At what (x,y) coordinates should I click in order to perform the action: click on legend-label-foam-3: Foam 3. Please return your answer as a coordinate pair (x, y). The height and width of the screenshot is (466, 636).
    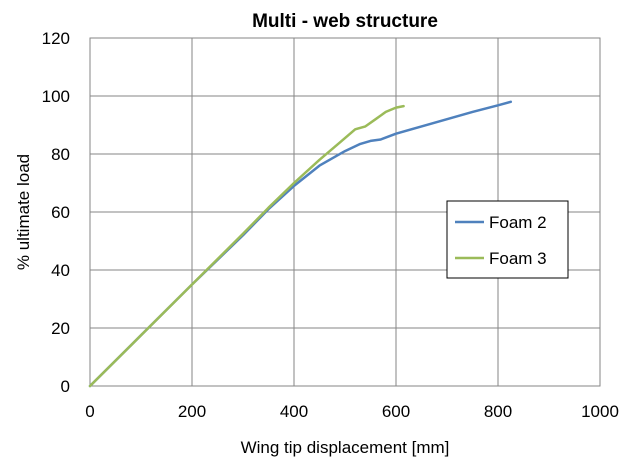
    Looking at the image, I should click on (518, 258).